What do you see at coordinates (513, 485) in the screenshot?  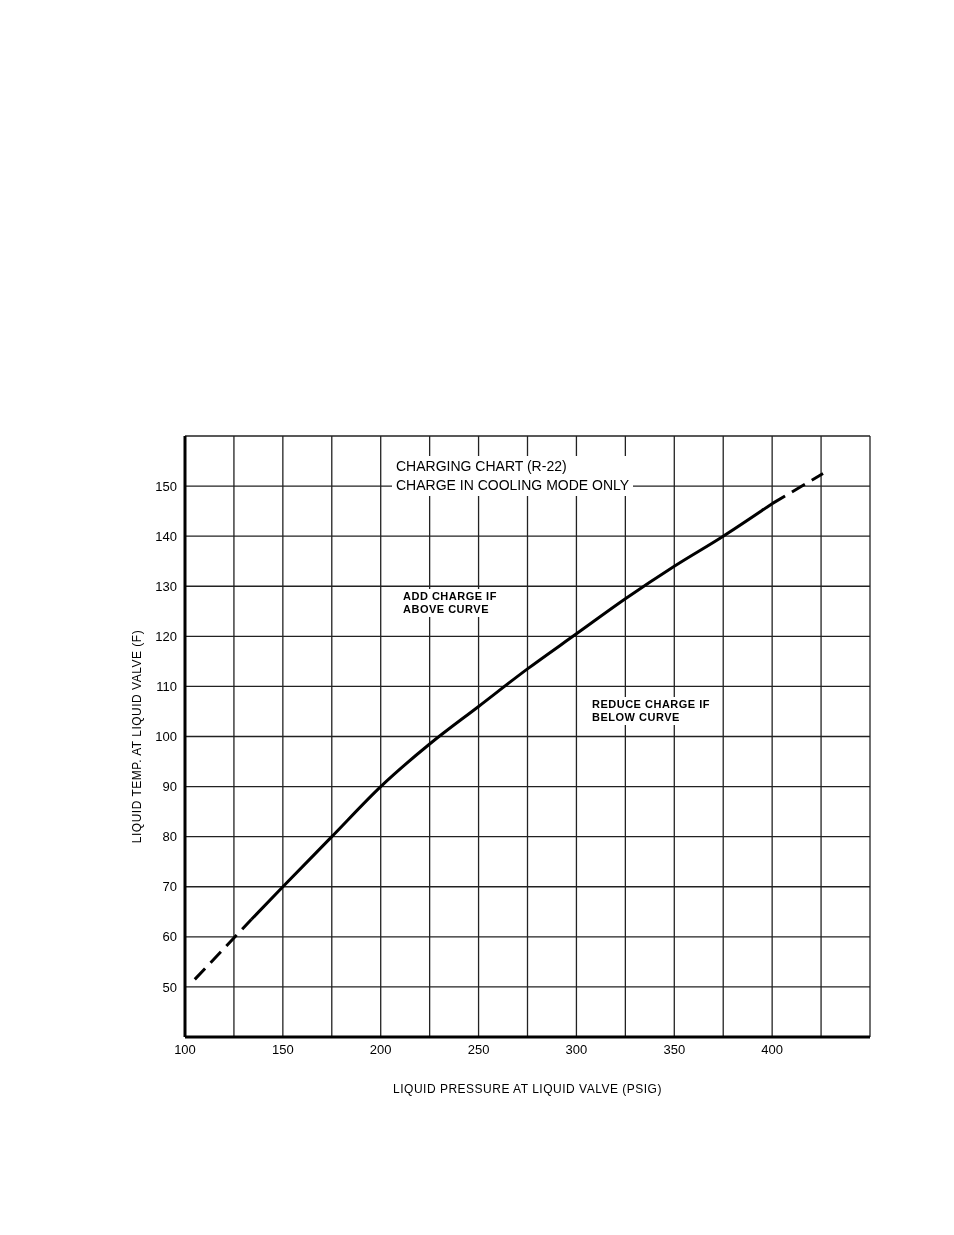 I see `text: CHARGE IN COOLING MODE ONLY` at bounding box center [513, 485].